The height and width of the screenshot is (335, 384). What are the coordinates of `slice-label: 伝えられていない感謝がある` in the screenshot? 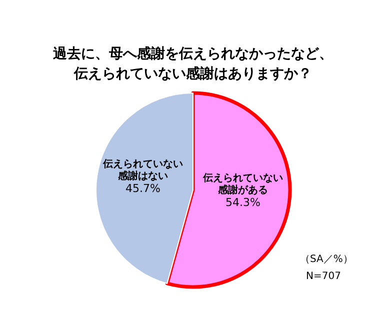 It's located at (242, 184).